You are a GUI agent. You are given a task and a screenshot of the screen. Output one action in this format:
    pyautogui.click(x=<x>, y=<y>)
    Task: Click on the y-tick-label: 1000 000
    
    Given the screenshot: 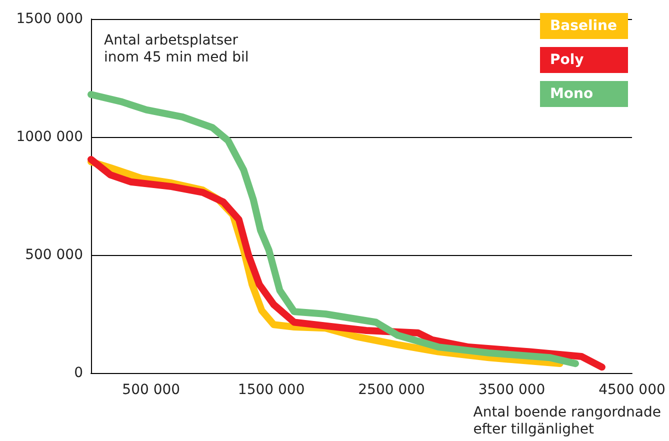 What is the action you would take?
    pyautogui.click(x=49, y=137)
    